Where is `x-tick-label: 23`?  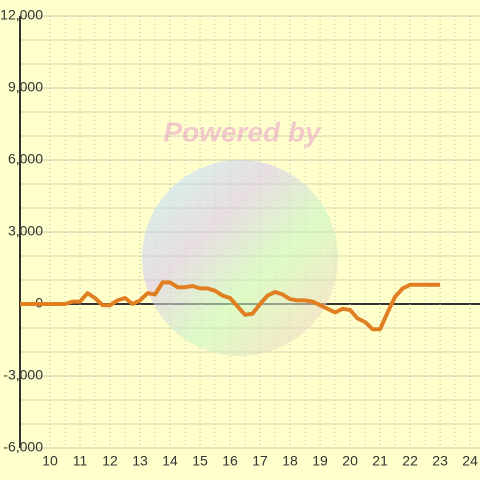
x-tick-label: 23 is located at coordinates (440, 461).